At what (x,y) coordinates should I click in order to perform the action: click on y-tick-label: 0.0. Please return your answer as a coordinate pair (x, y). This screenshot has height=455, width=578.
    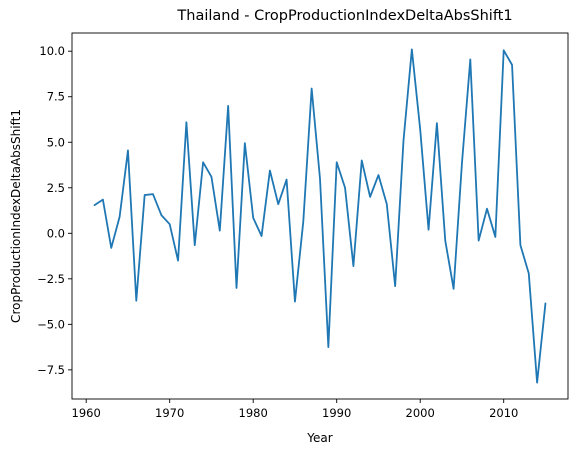
    Looking at the image, I should click on (56, 233).